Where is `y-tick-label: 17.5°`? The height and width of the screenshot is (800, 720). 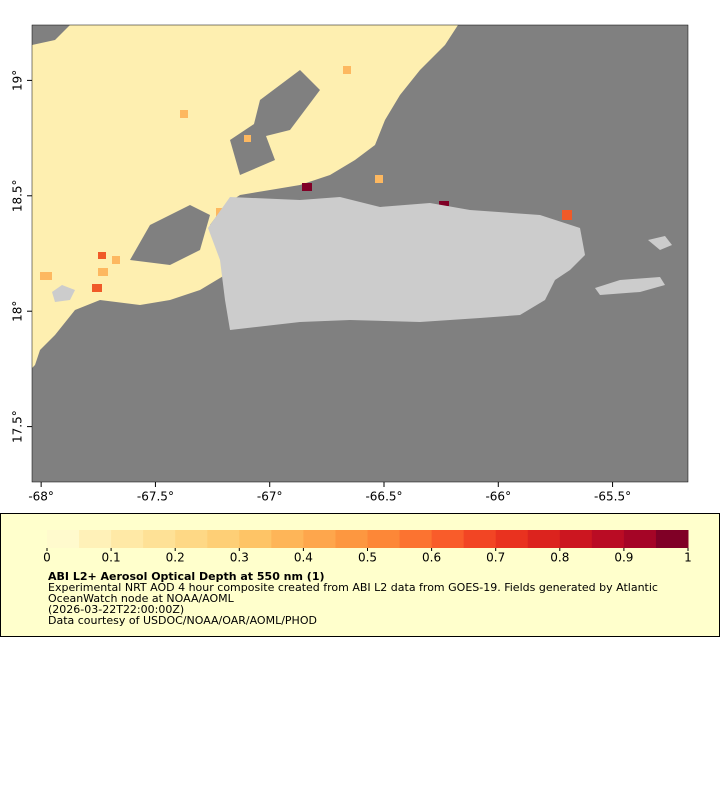
y-tick-label: 17.5° is located at coordinates (18, 426).